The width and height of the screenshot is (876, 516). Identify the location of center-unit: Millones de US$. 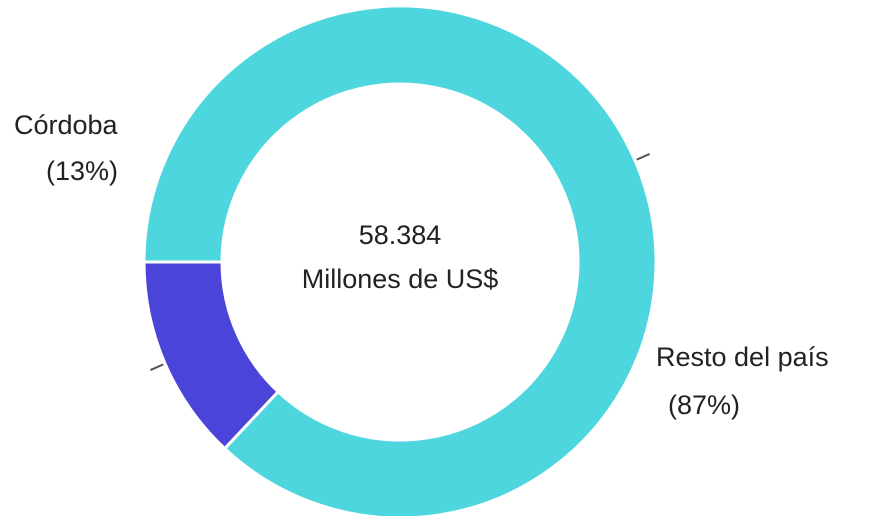
(400, 279).